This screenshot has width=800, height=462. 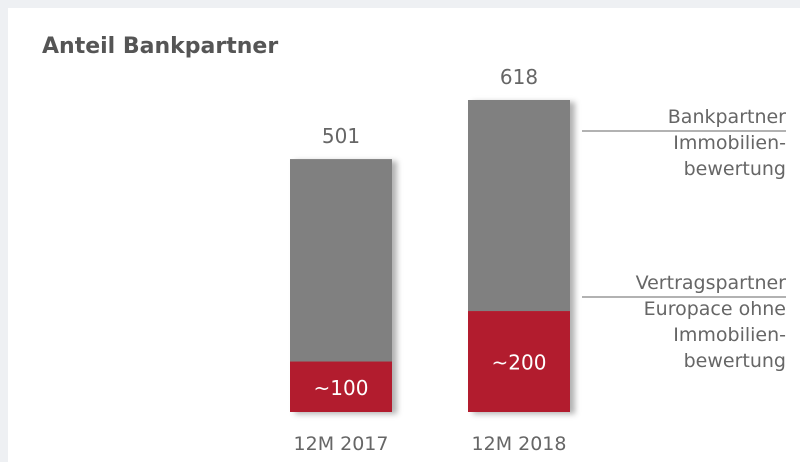 What do you see at coordinates (519, 444) in the screenshot?
I see `x-tick-label: 12M 2018` at bounding box center [519, 444].